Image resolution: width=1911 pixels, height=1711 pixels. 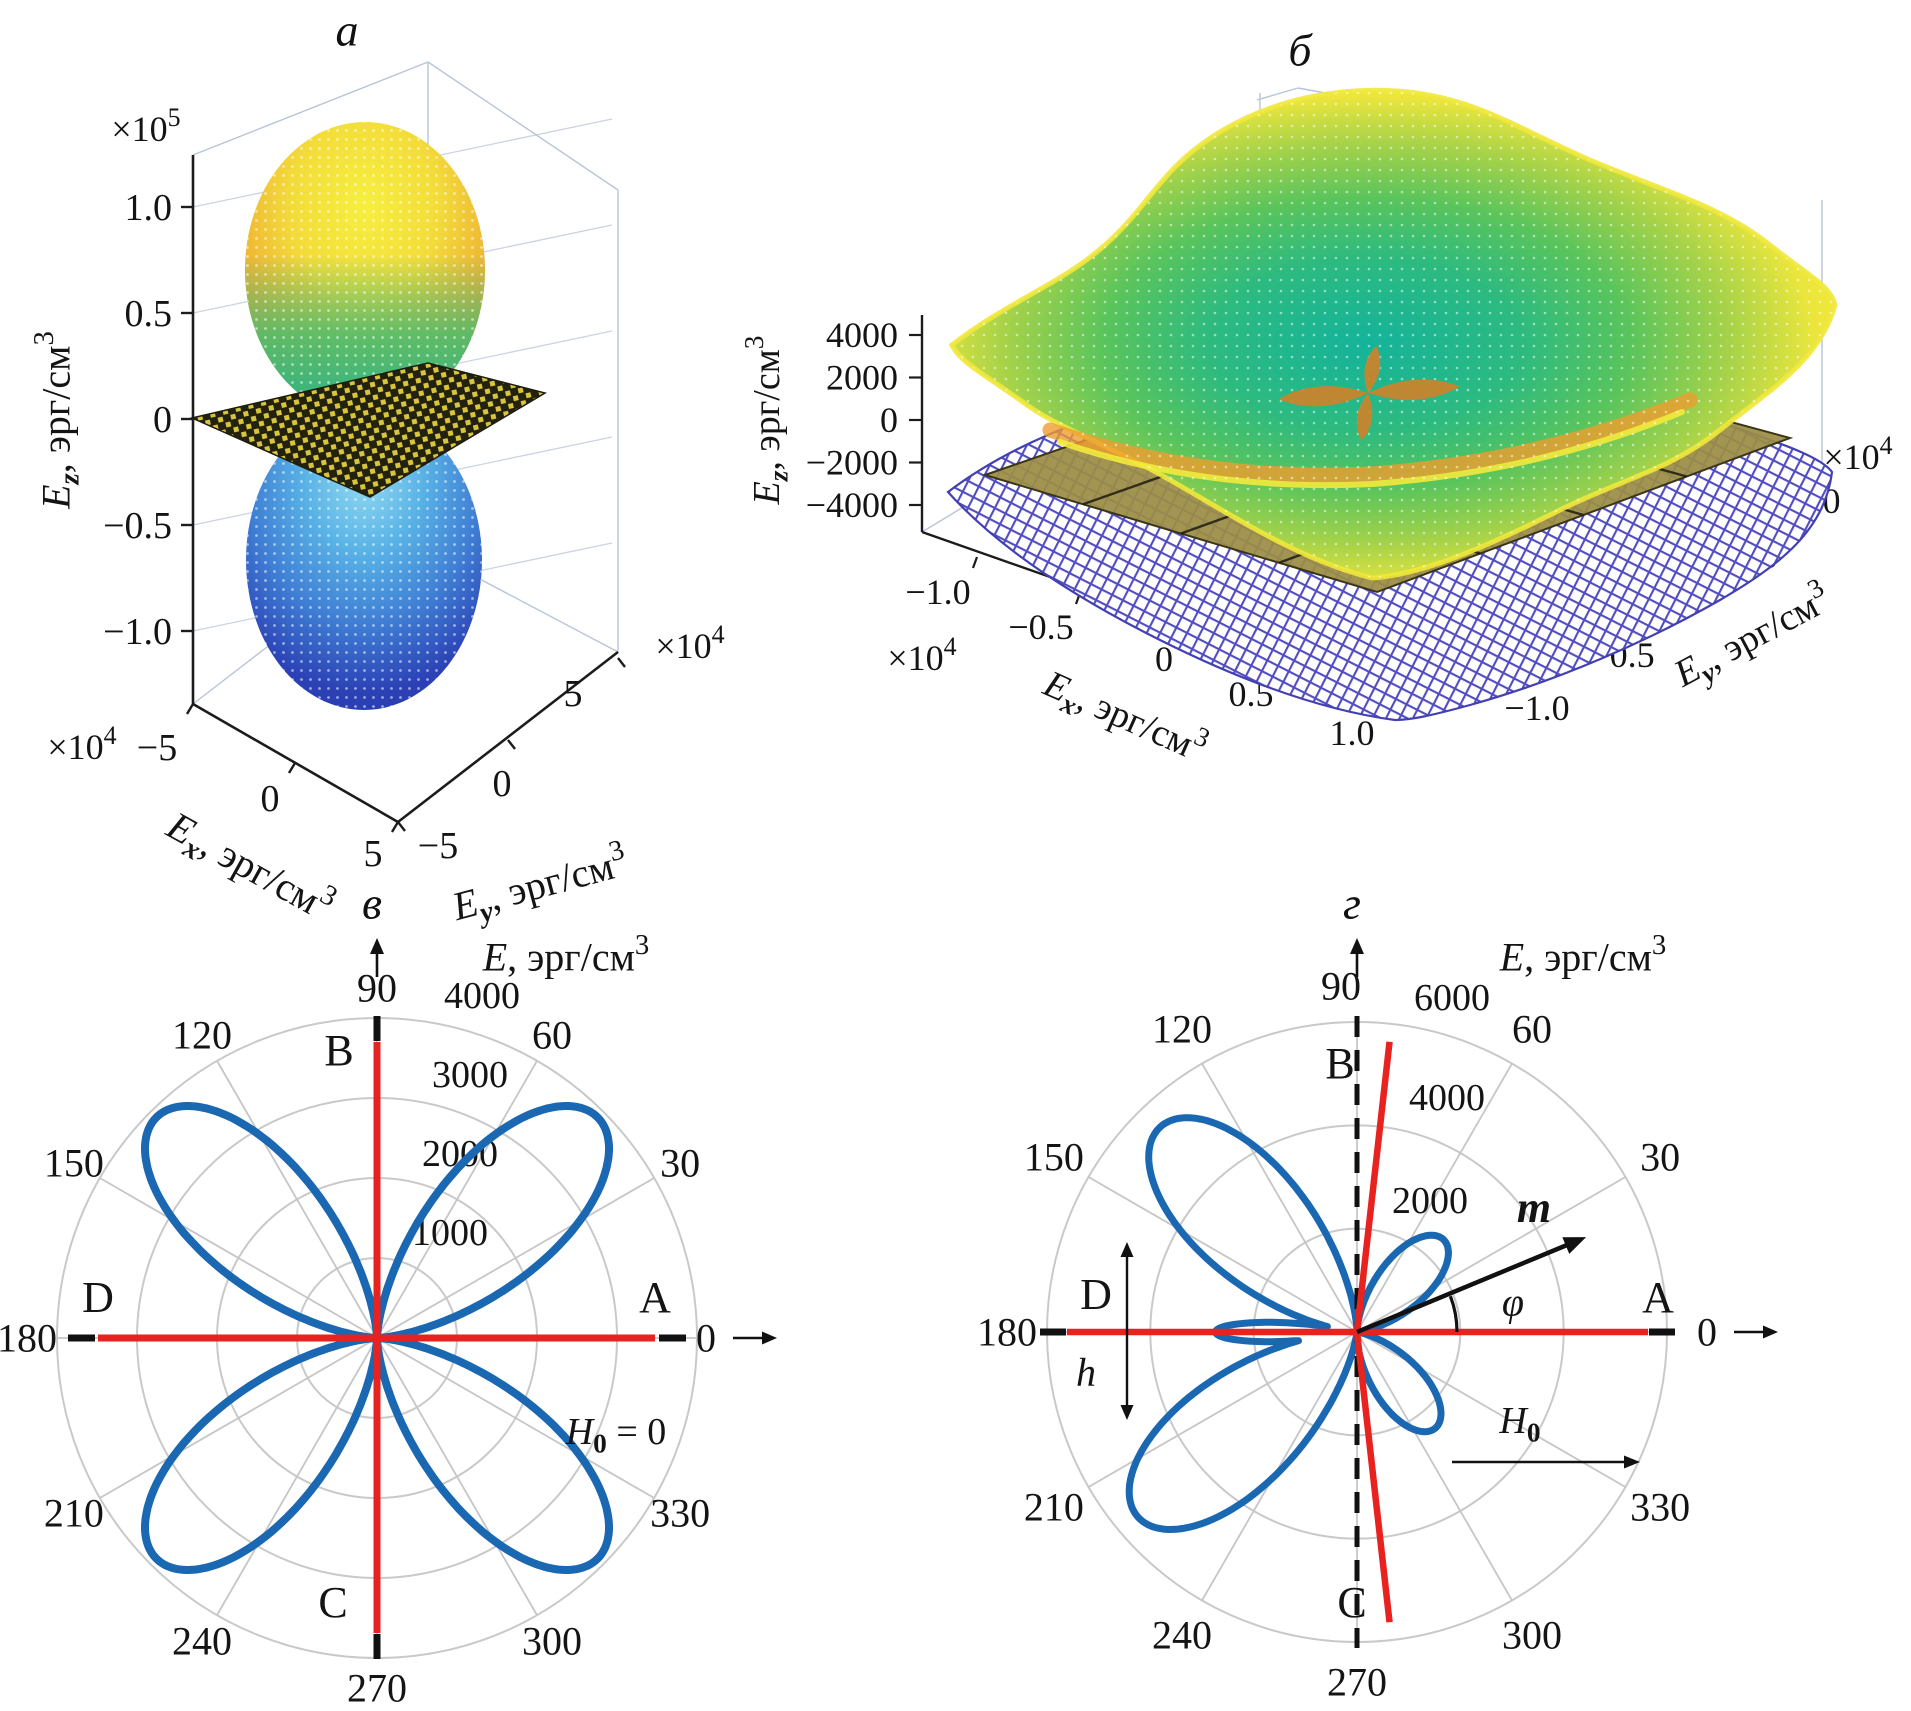 I want to click on upper-lobe-mesh, so click(x=365, y=270).